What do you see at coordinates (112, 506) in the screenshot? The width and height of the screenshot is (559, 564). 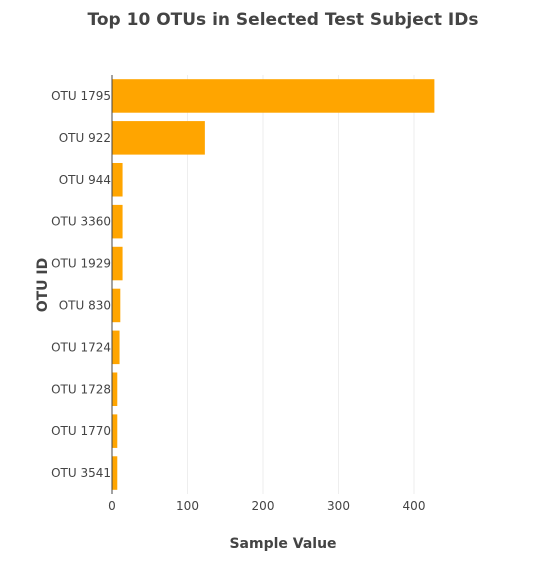 I see `x-tick-label: 0` at bounding box center [112, 506].